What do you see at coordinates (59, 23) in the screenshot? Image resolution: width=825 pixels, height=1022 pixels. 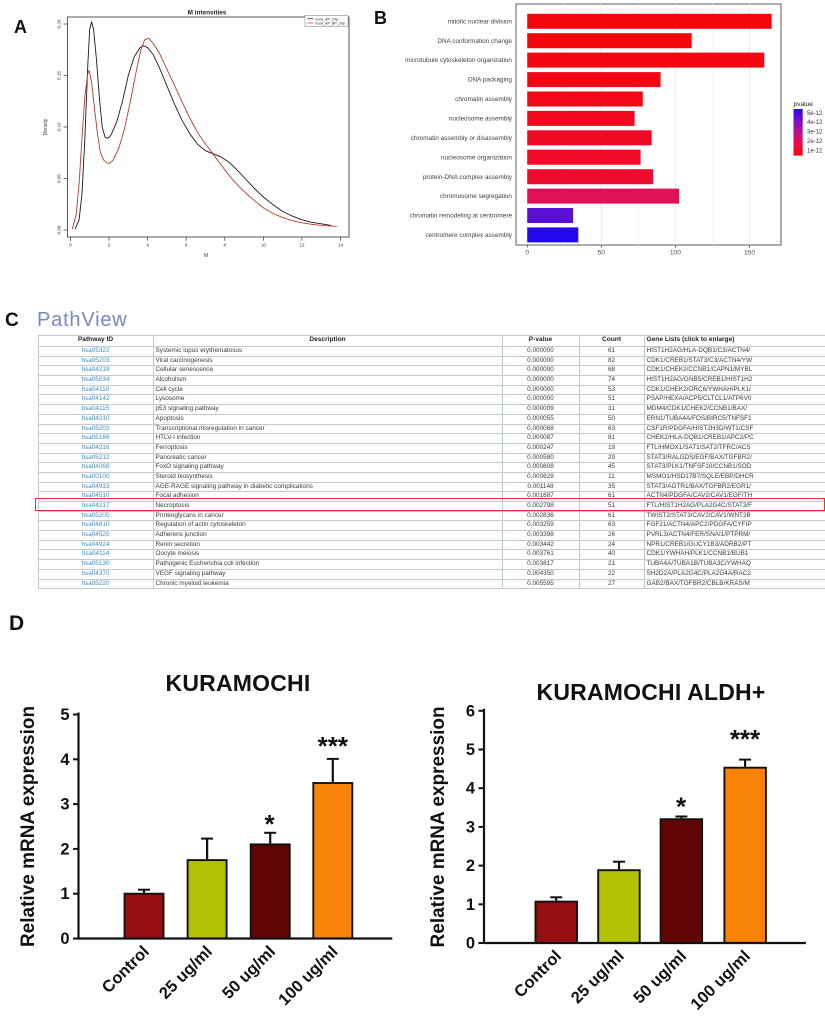 I see `svg-text: 0.20` at bounding box center [59, 23].